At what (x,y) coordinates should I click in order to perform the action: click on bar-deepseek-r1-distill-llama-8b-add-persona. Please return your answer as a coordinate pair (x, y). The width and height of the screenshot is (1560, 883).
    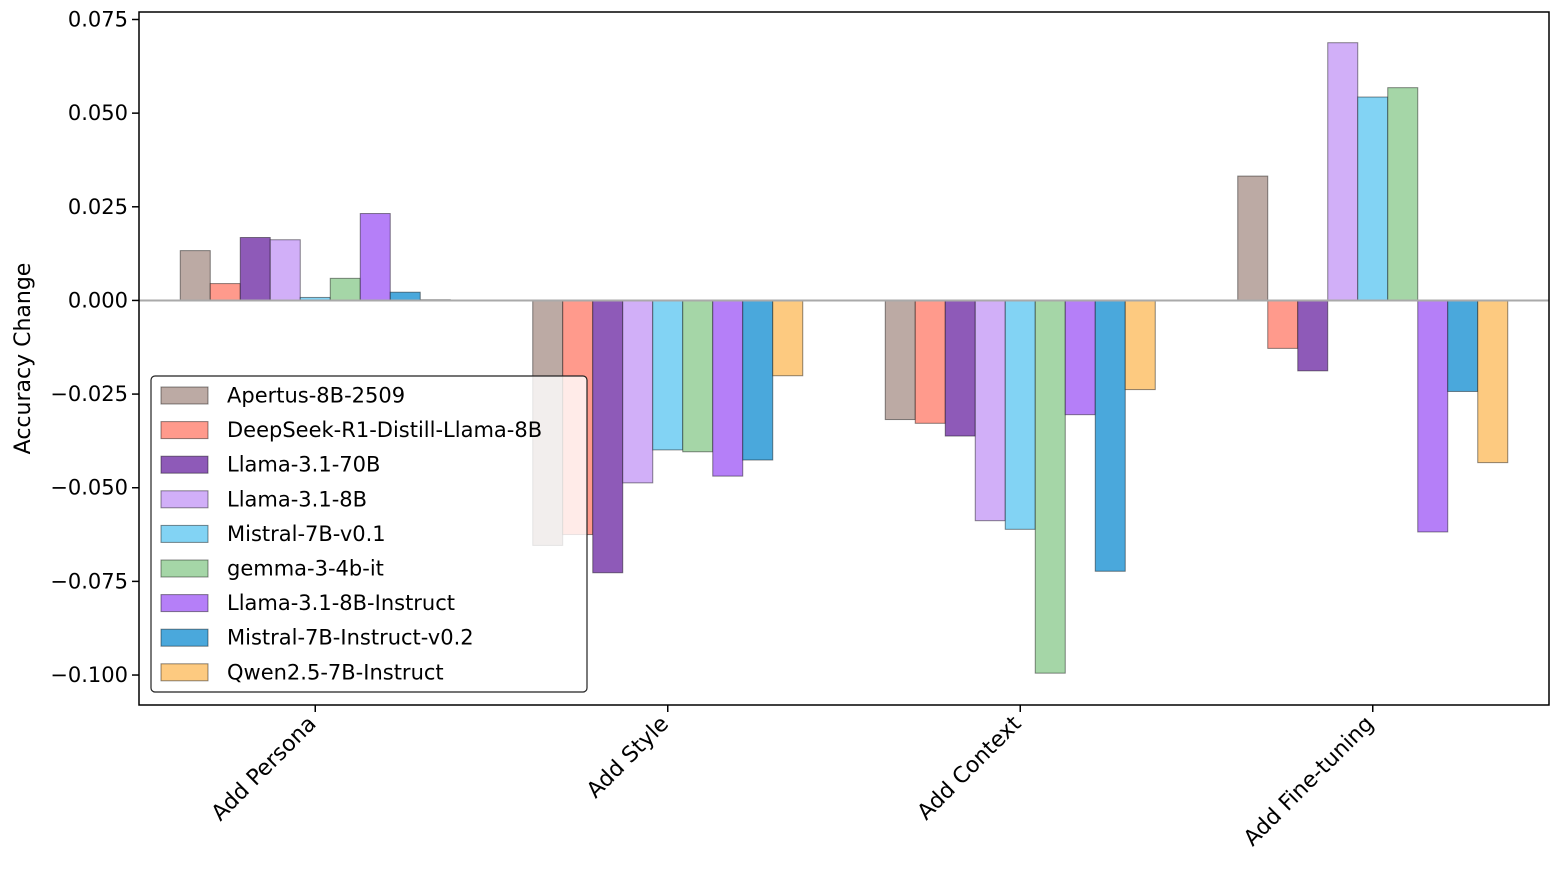
    Looking at the image, I should click on (225, 292).